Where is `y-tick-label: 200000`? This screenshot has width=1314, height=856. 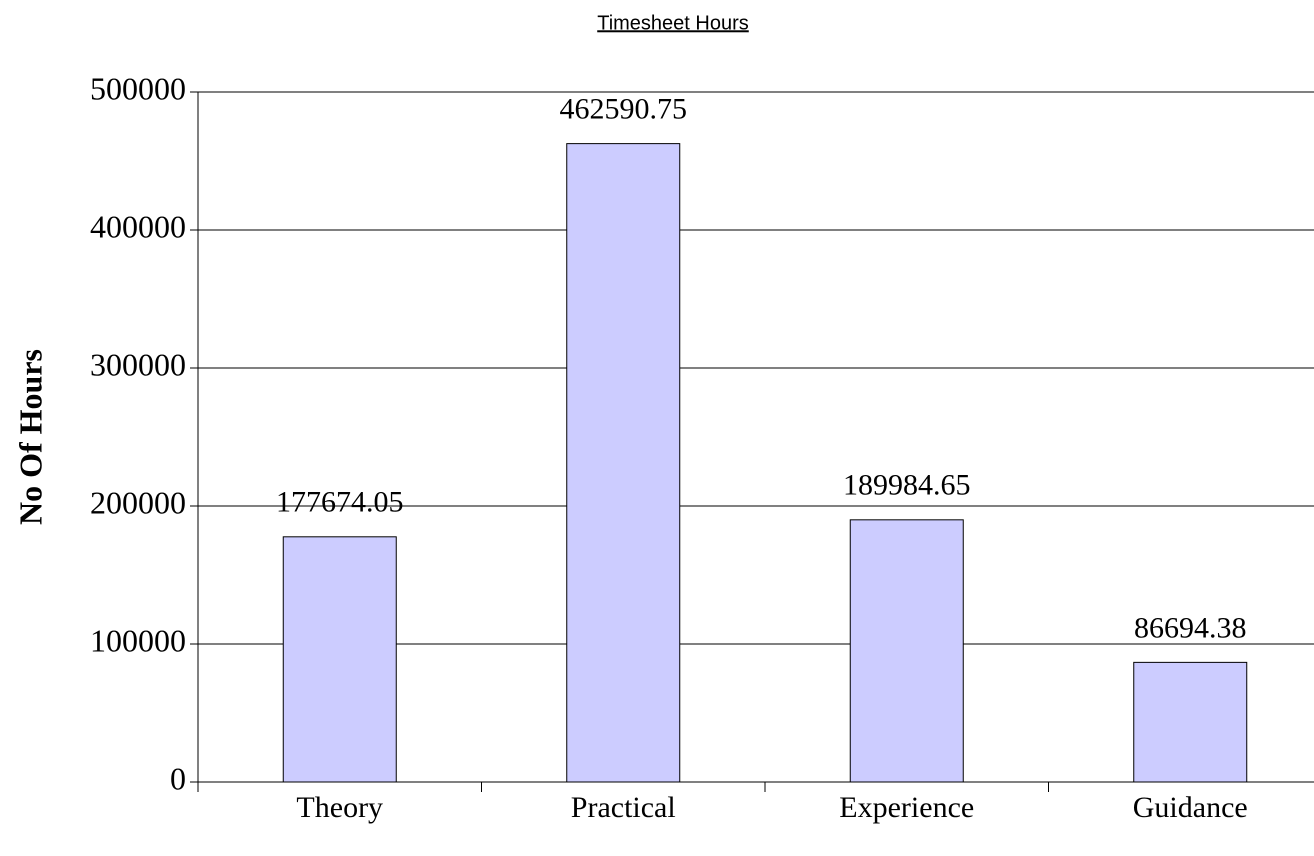
y-tick-label: 200000 is located at coordinates (138, 502).